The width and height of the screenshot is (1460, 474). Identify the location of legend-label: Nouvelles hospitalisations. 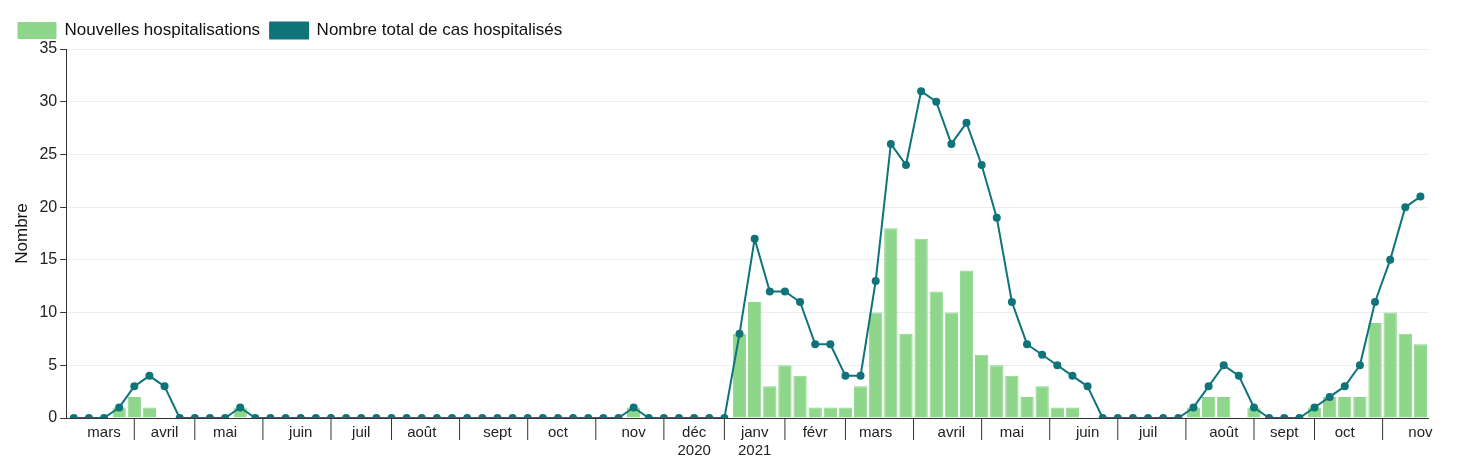
(162, 30).